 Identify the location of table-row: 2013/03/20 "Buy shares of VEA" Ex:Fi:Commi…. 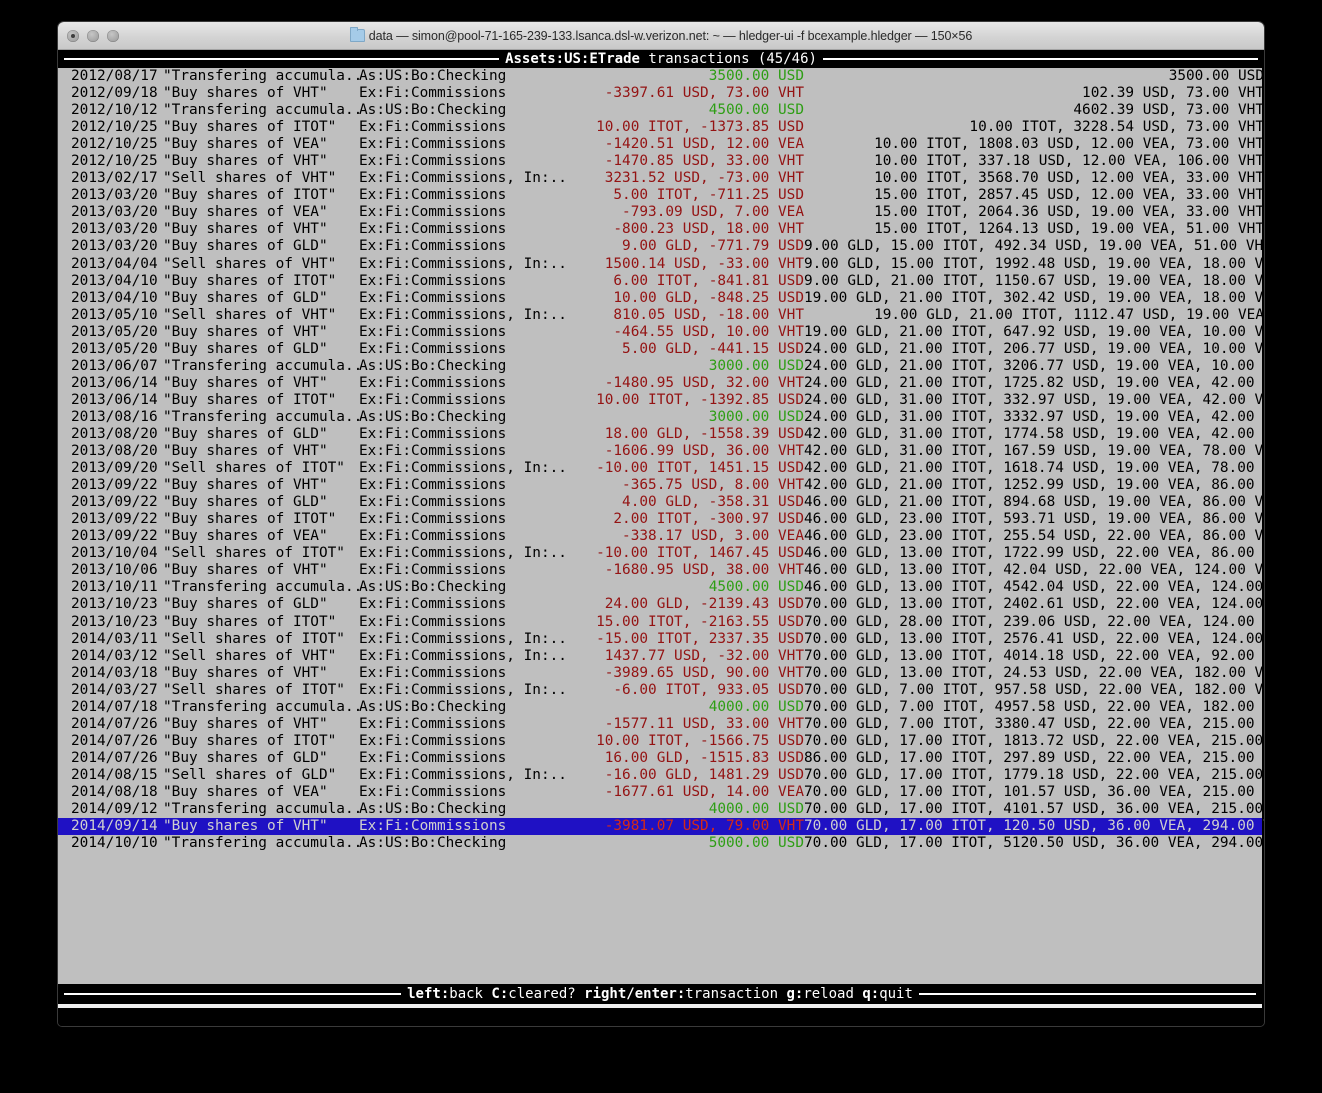
(661, 213).